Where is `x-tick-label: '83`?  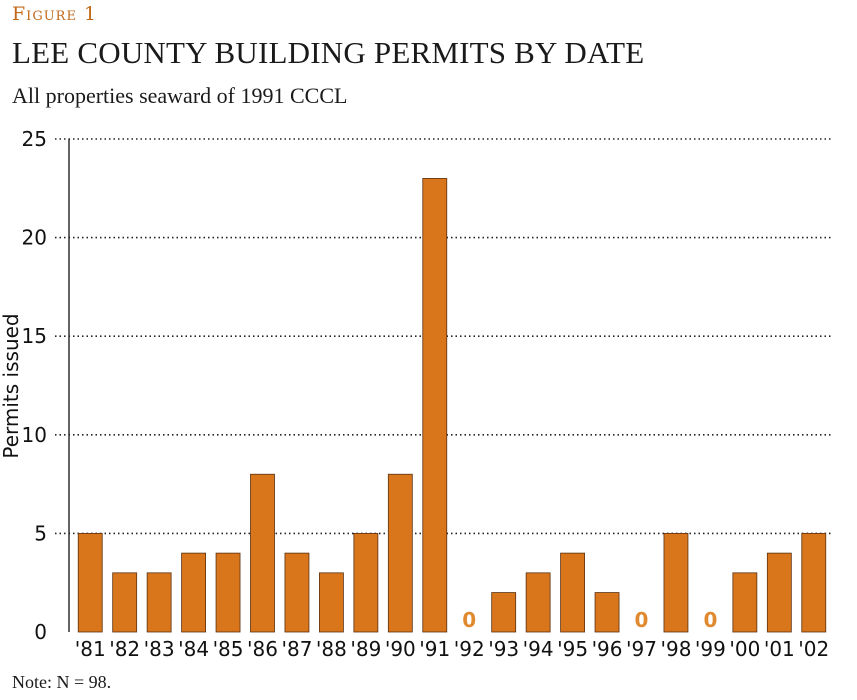 x-tick-label: '83 is located at coordinates (159, 649).